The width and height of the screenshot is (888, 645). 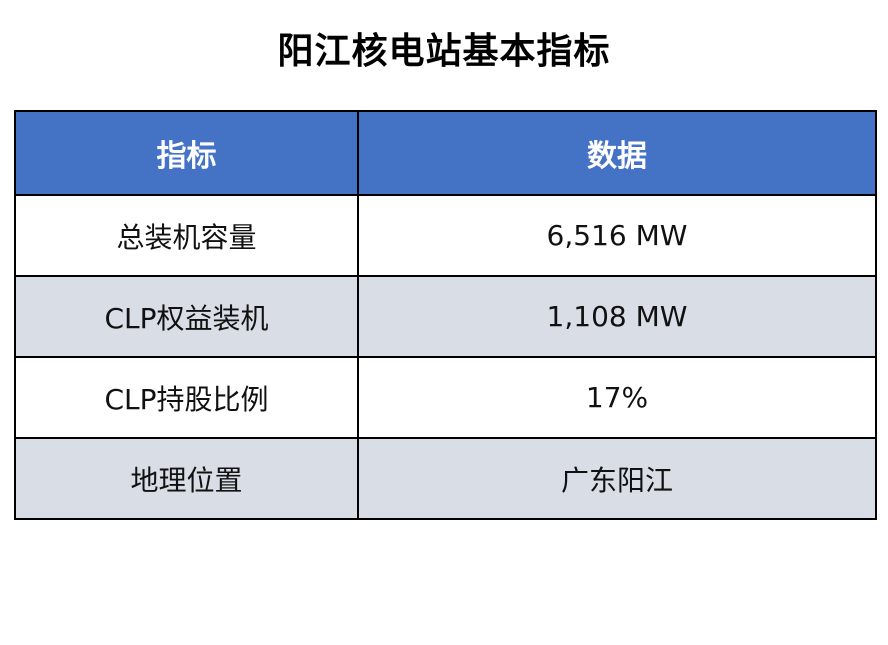 I want to click on metric-cell: CLP持股比例, so click(x=186, y=397).